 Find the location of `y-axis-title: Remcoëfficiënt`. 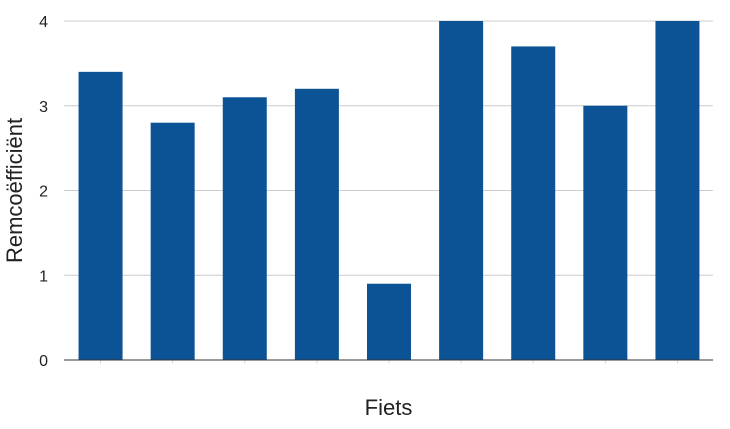

y-axis-title: Remcoëfficiënt is located at coordinates (14, 190).